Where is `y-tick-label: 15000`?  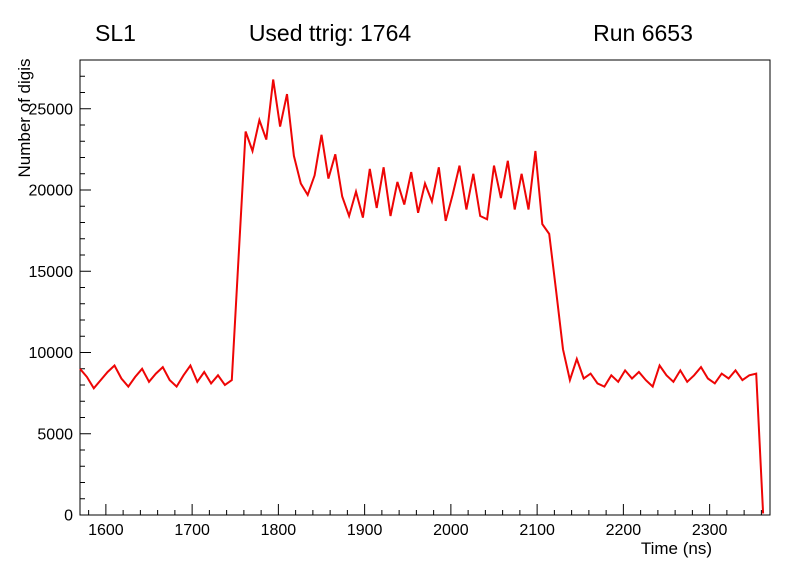 y-tick-label: 15000 is located at coordinates (51, 272).